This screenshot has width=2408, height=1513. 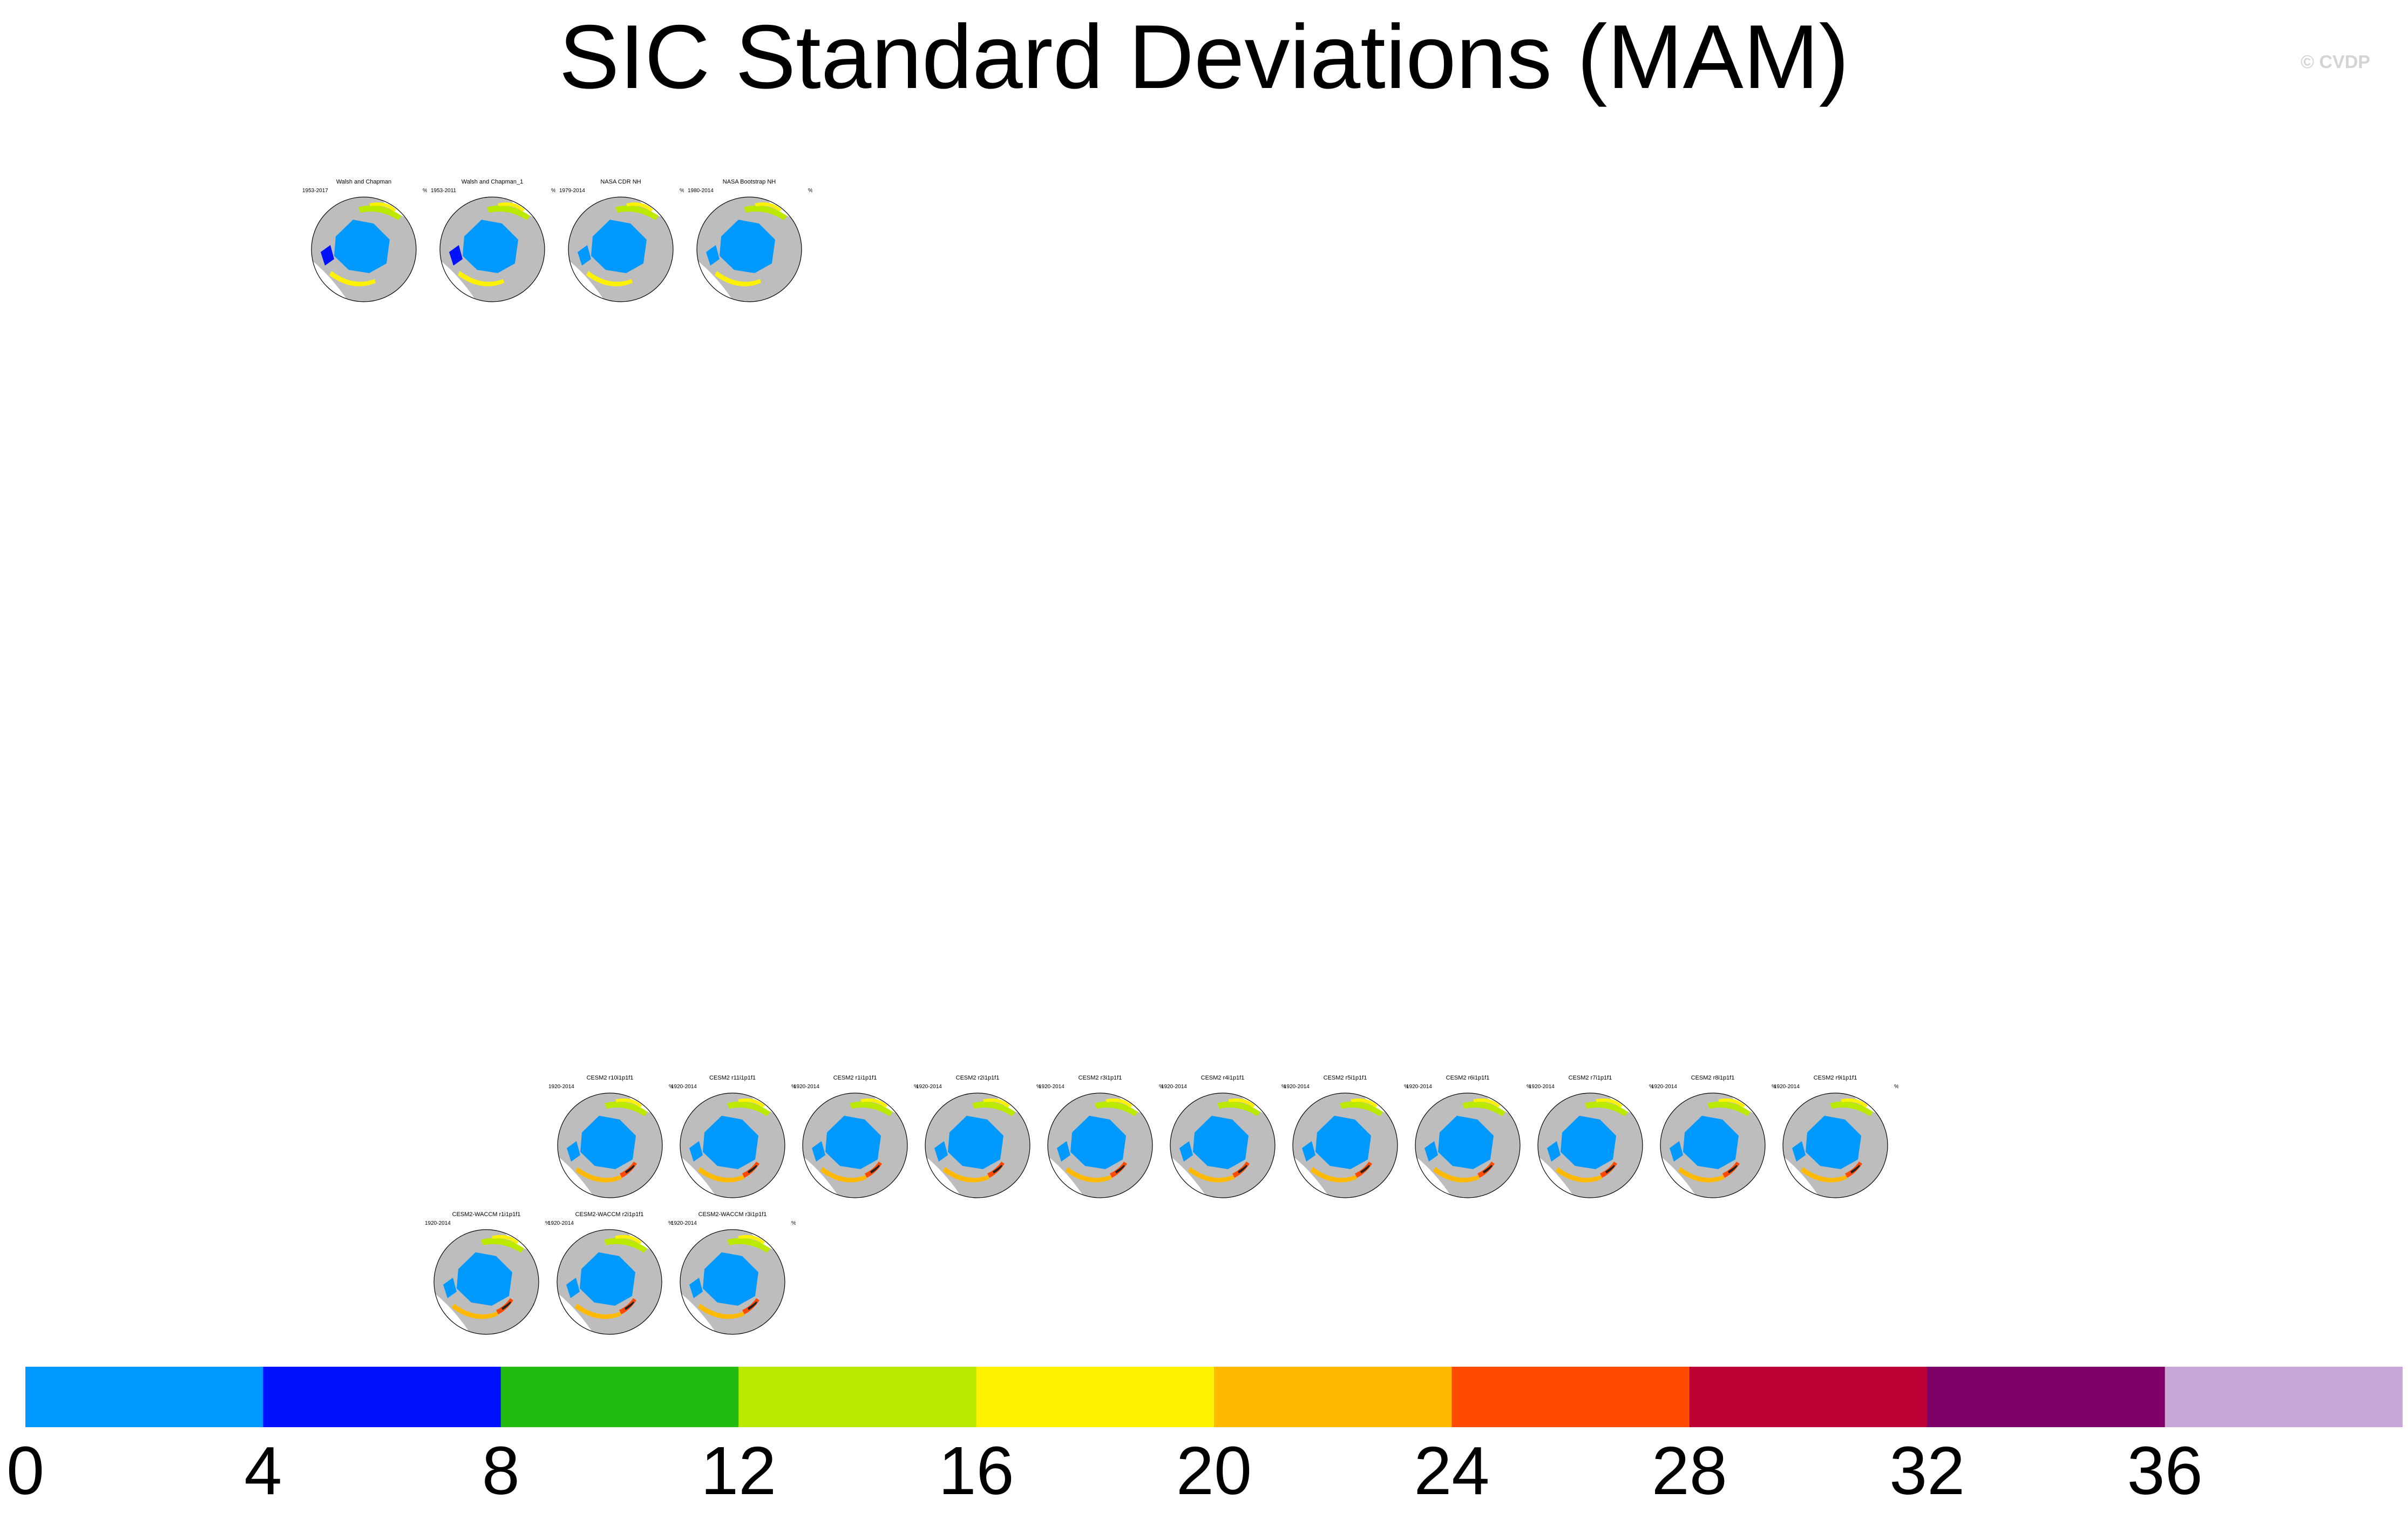 What do you see at coordinates (1452, 1471) in the screenshot?
I see `colorbar-tick-label: 24` at bounding box center [1452, 1471].